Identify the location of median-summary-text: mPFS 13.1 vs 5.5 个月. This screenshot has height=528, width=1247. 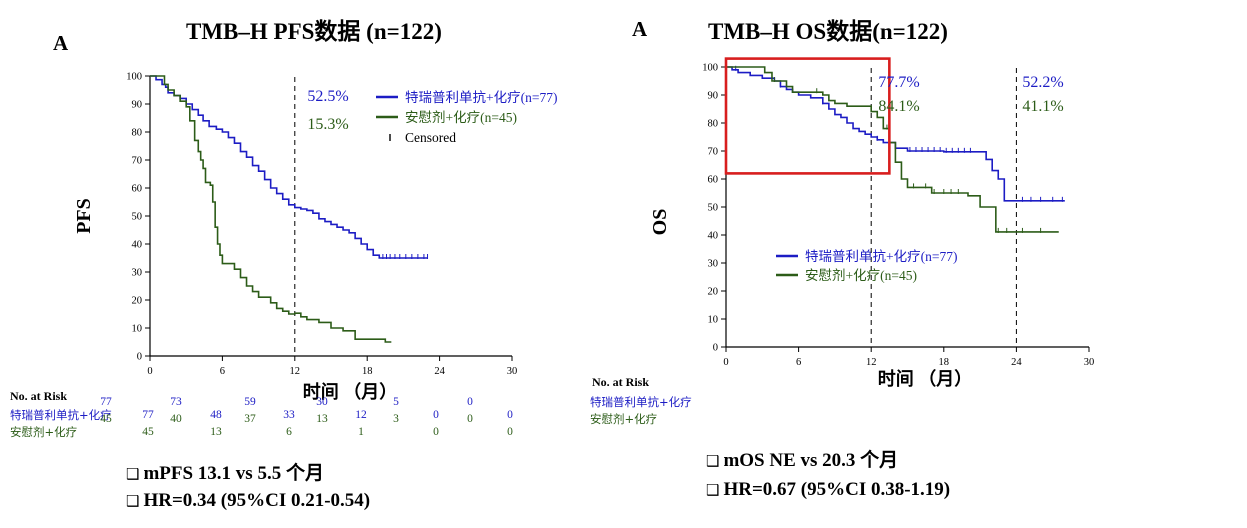
(233, 473).